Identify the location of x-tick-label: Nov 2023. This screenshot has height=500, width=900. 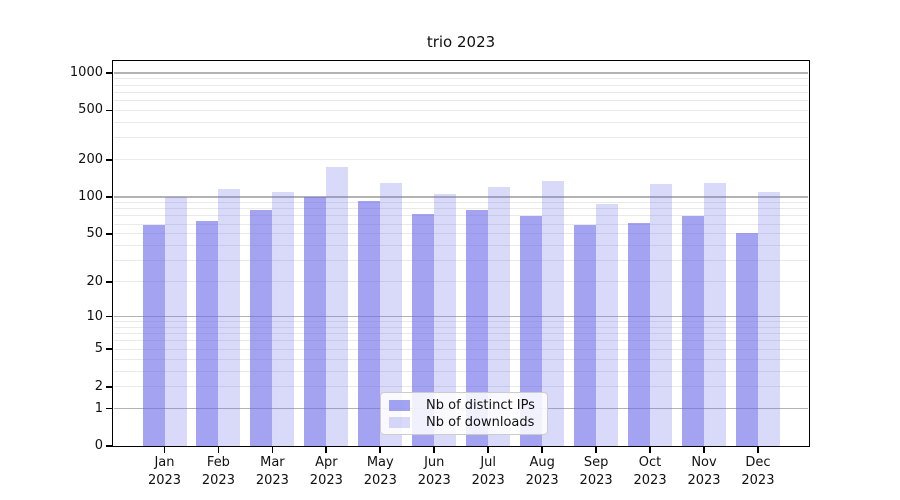
(704, 471).